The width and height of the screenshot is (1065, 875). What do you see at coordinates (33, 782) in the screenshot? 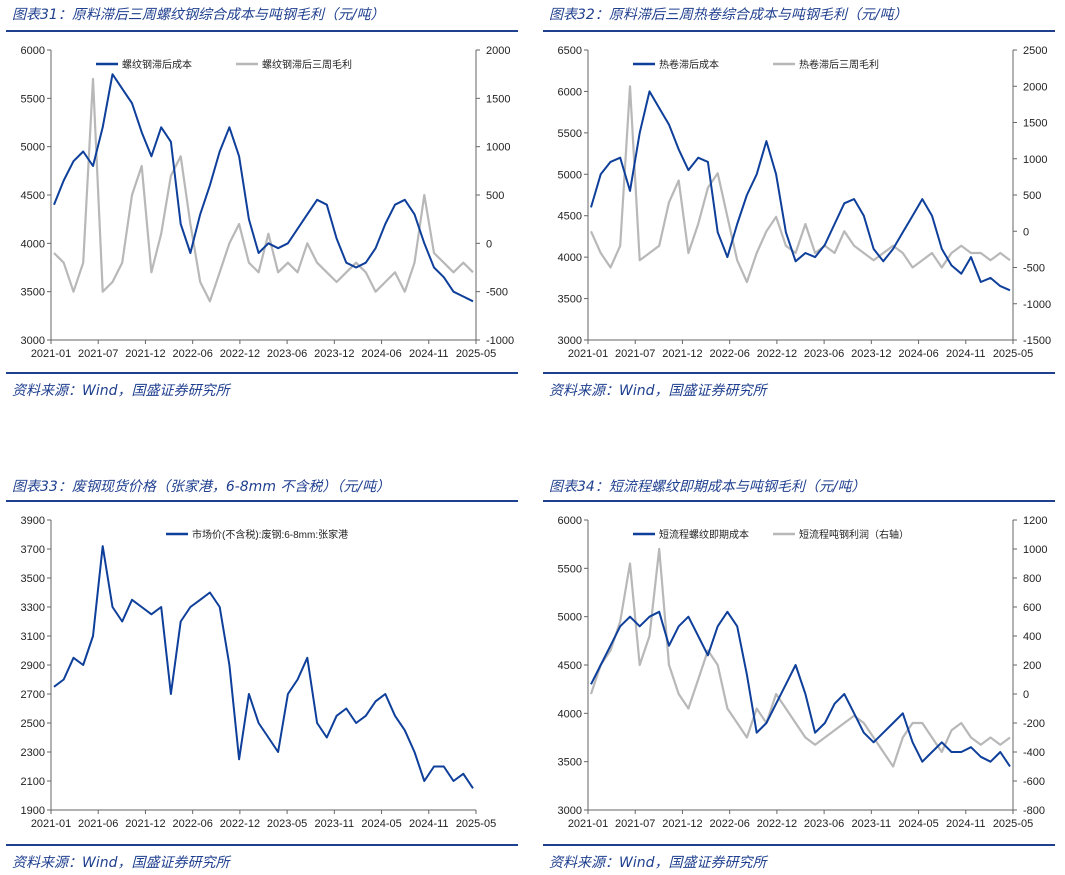
I see `y-tick-label: 2100` at bounding box center [33, 782].